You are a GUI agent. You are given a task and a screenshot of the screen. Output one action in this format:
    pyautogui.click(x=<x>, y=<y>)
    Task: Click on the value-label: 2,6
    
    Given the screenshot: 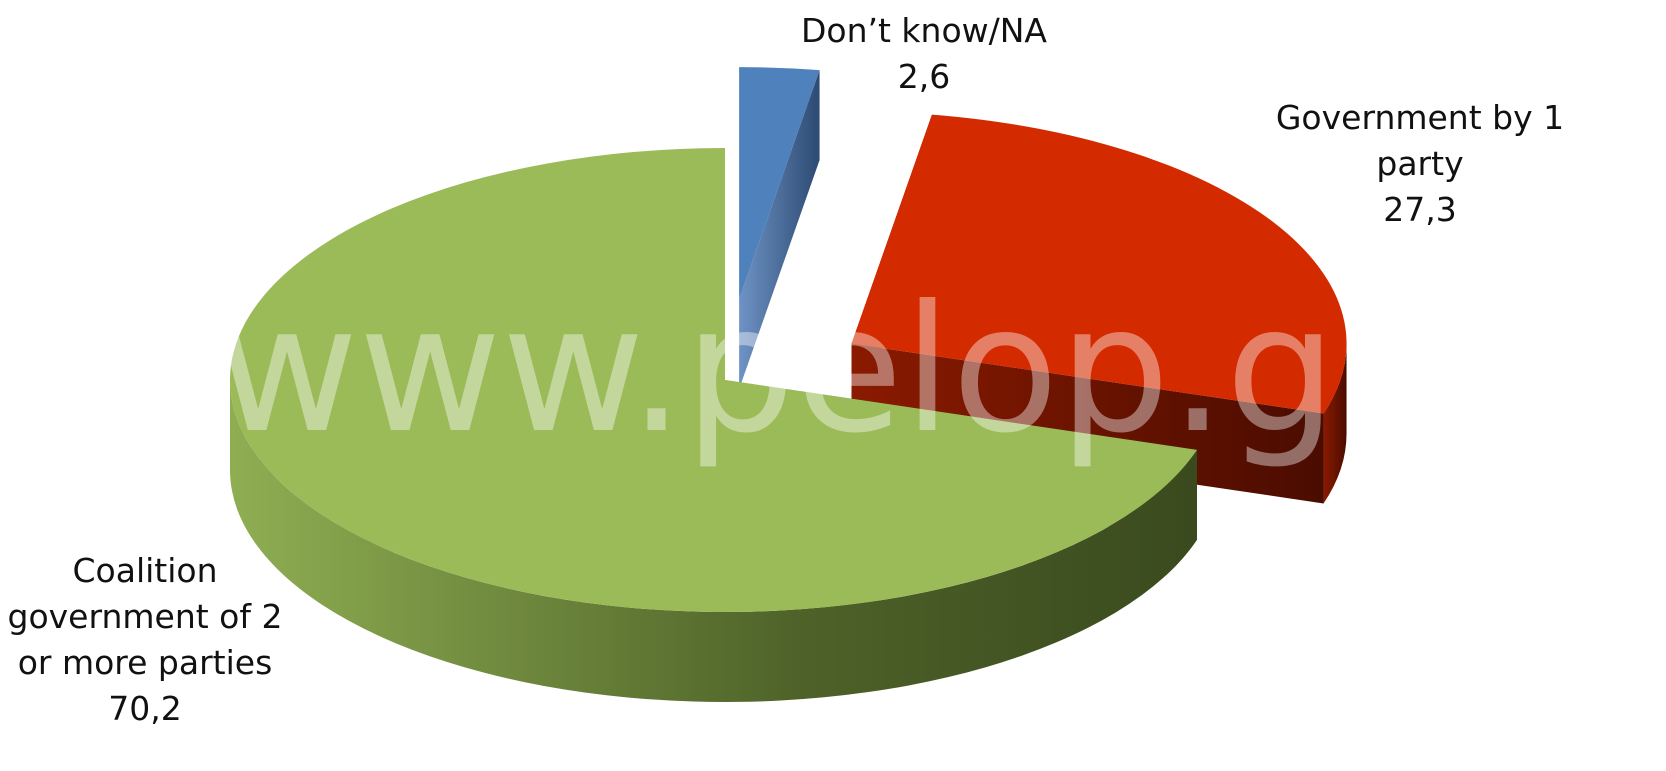 What is the action you would take?
    pyautogui.click(x=924, y=76)
    